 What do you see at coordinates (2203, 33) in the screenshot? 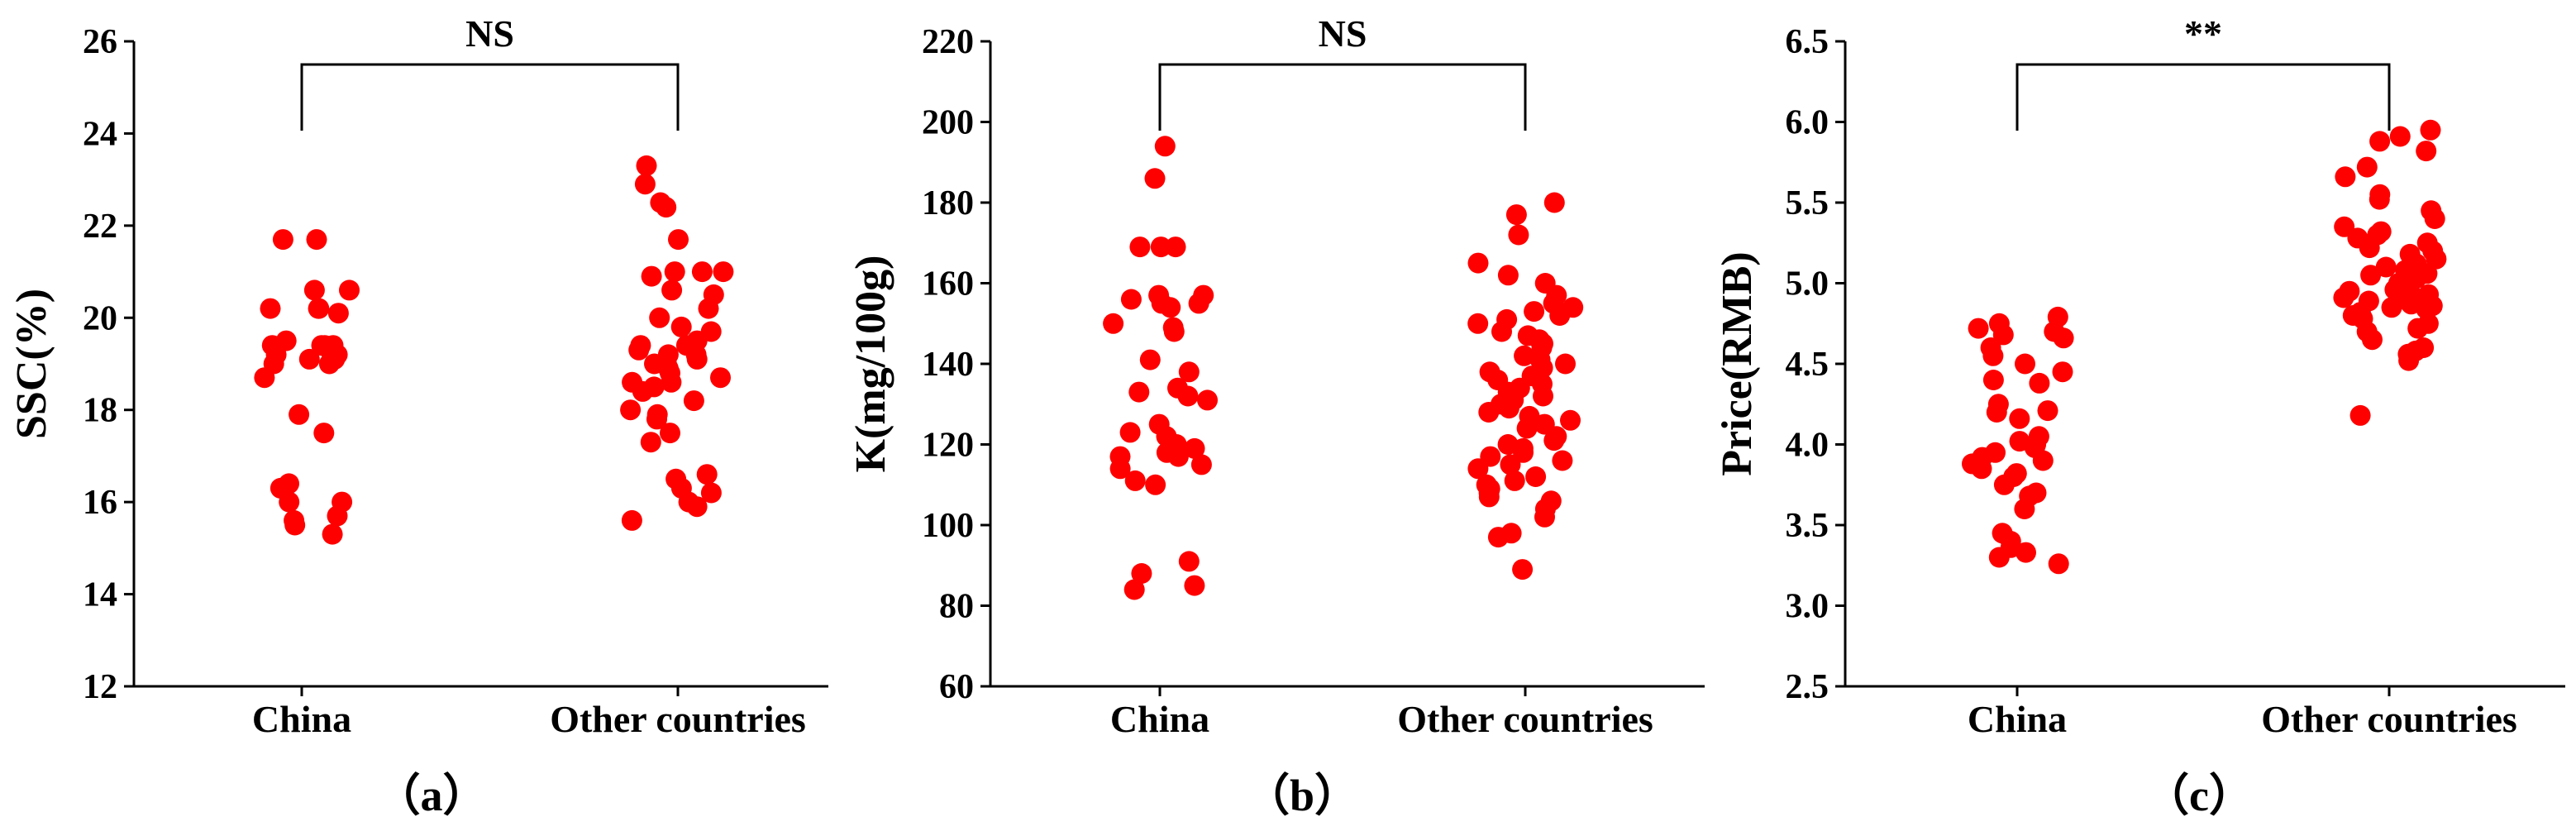
I see `significance-label: **` at bounding box center [2203, 33].